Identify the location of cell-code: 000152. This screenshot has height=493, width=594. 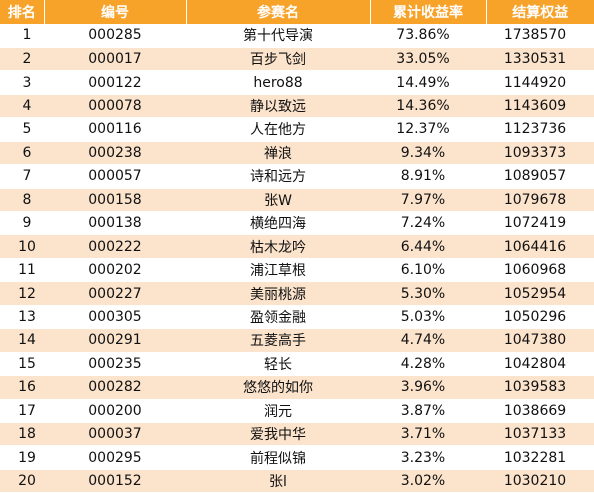
(115, 481).